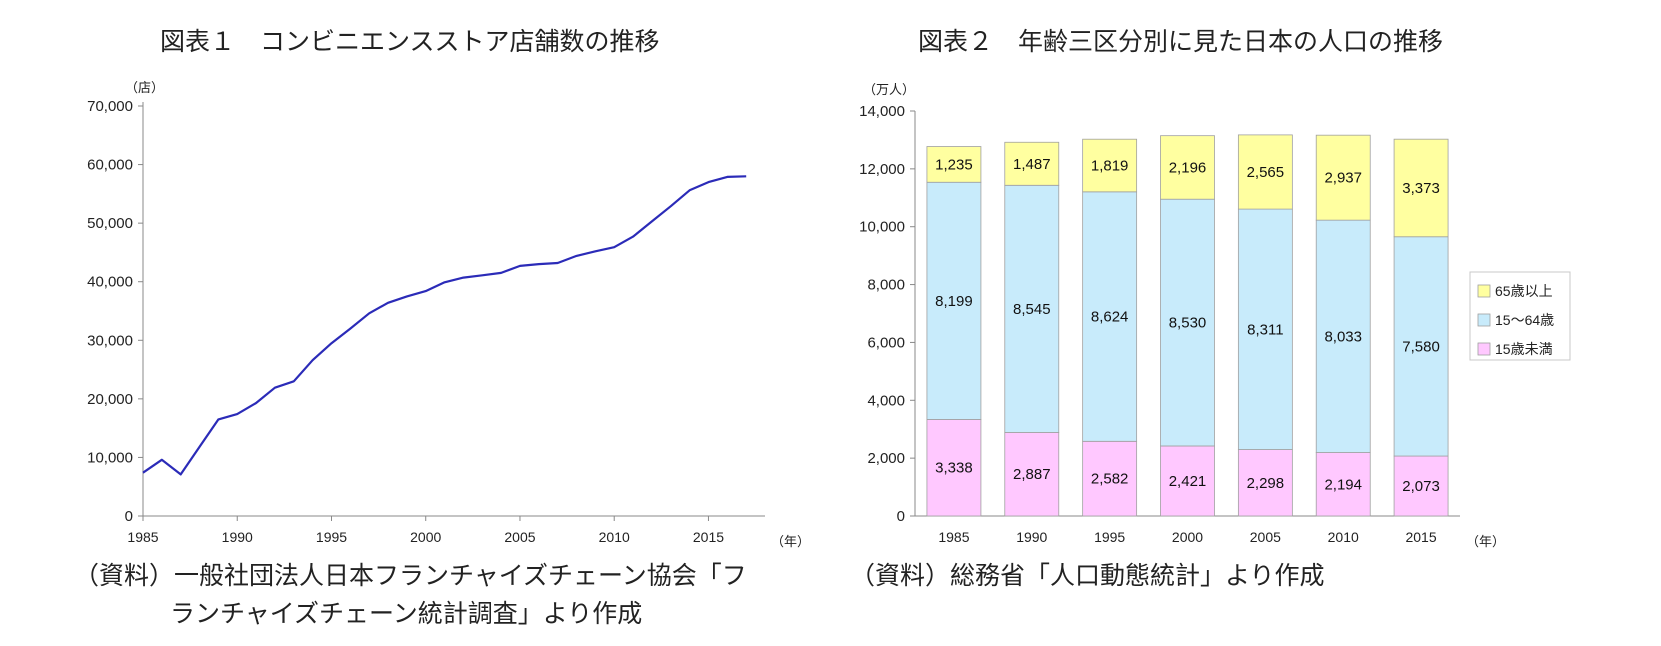 This screenshot has width=1661, height=646. Describe the element at coordinates (953, 537) in the screenshot. I see `chart2-x-tick-label: 1985` at that location.